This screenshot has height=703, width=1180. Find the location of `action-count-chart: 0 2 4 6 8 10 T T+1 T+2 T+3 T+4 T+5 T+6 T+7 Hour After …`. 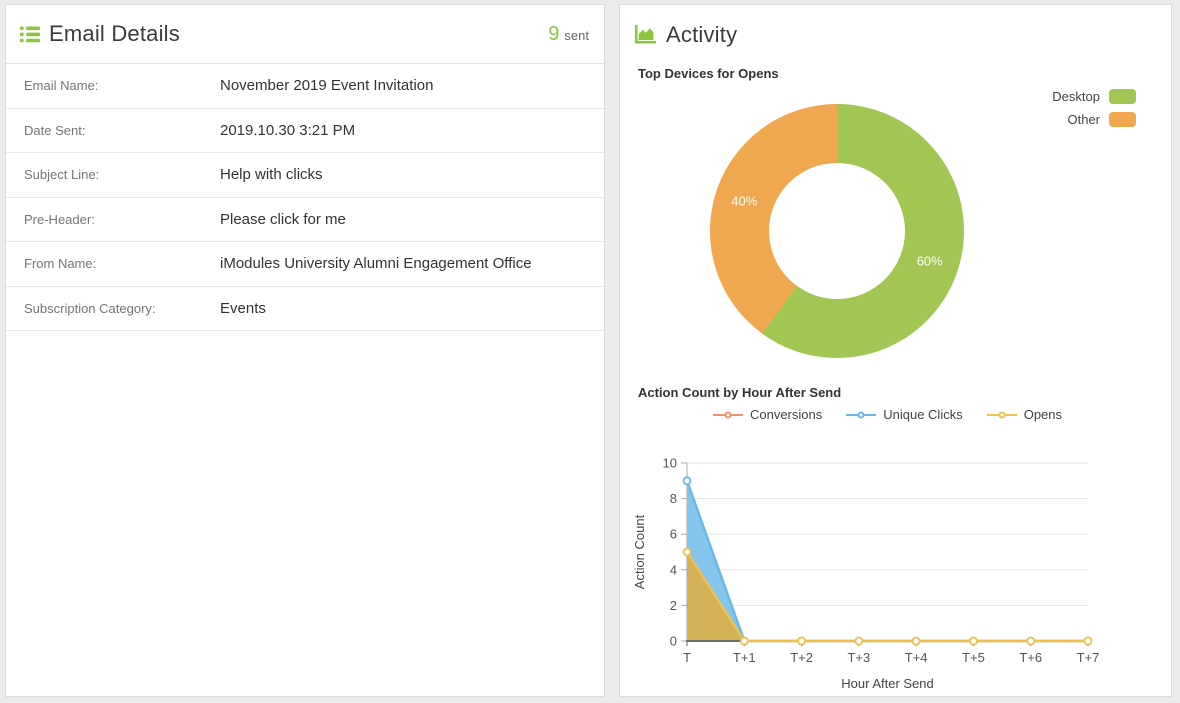

action-count-chart: 0 2 4 6 8 10 T T+1 T+2 T+3 T+4 T+5 T+6 T+7 Hour After … is located at coordinates (866, 574).